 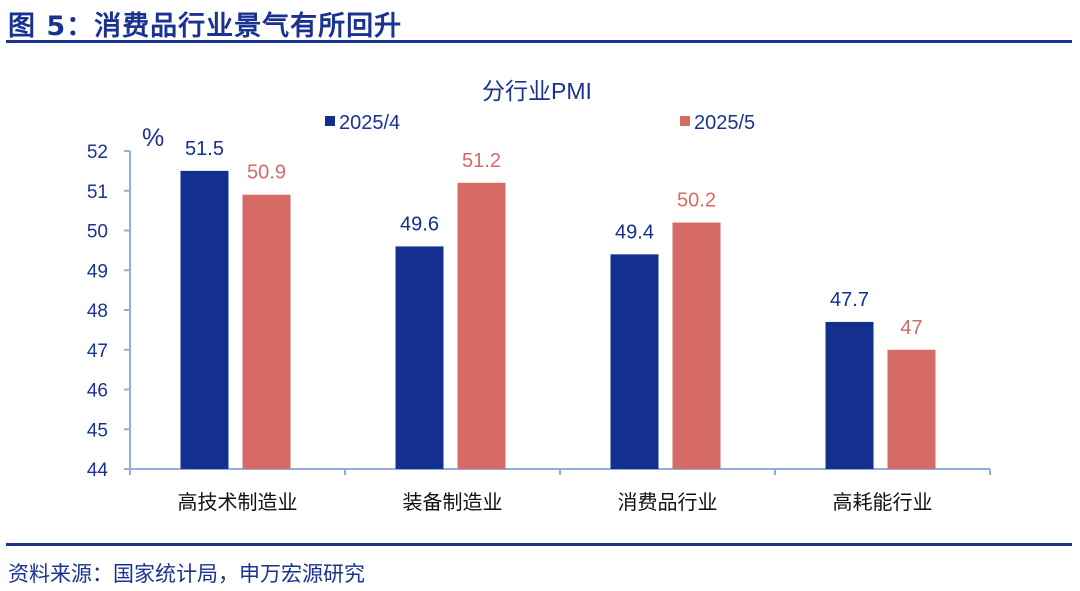 I want to click on legend: 2025/4 2025/5, so click(x=540, y=123).